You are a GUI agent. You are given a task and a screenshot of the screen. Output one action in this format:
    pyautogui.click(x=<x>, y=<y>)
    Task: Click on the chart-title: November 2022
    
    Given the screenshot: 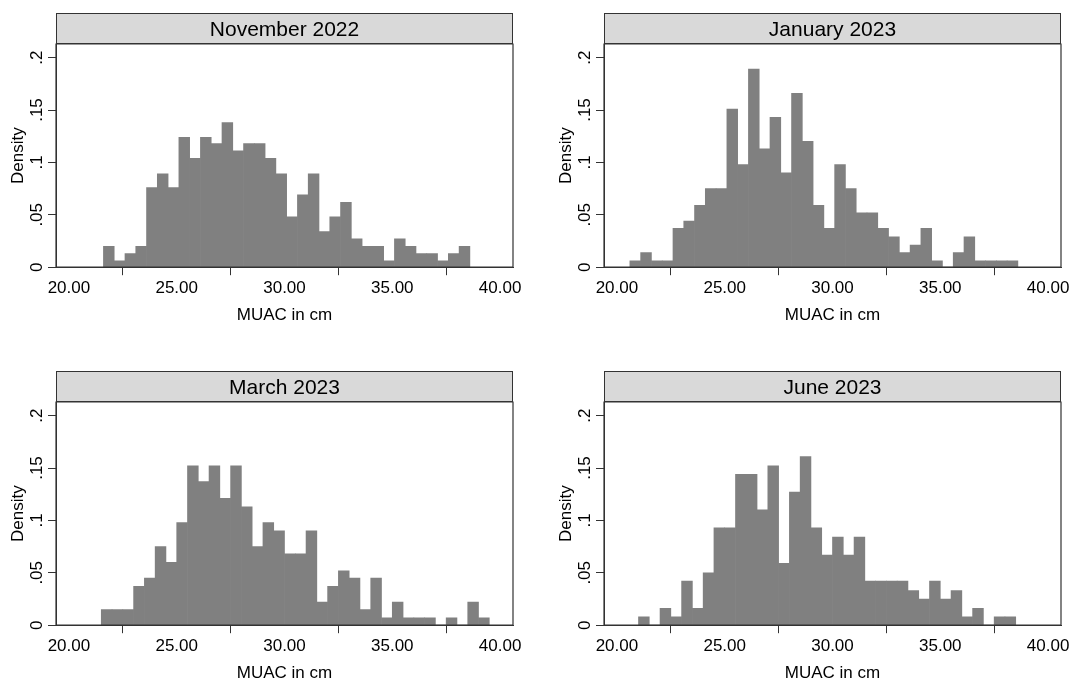 What is the action you would take?
    pyautogui.click(x=284, y=28)
    